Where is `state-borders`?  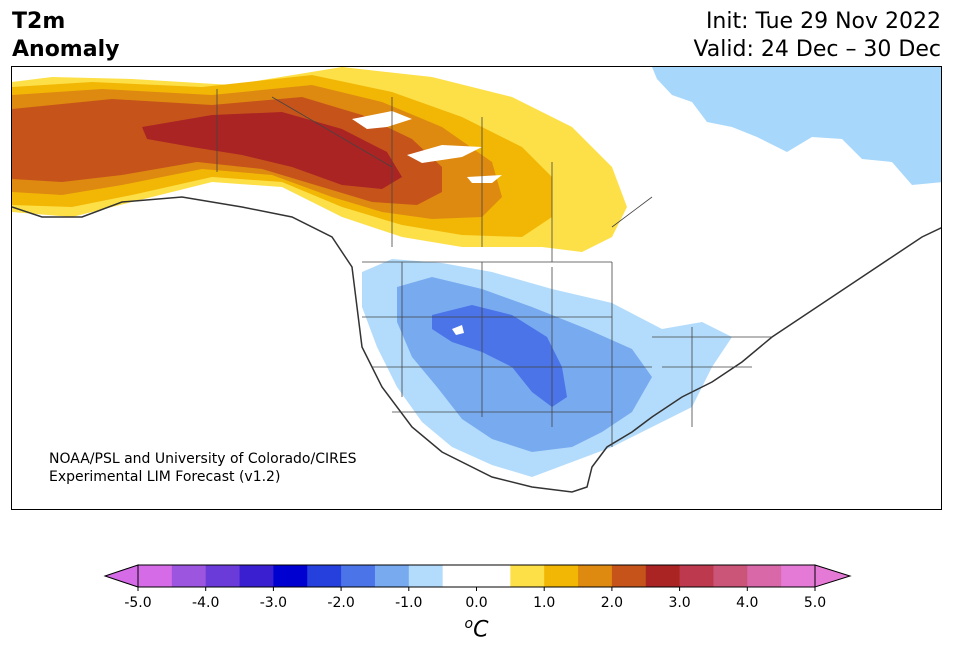
state-borders is located at coordinates (567, 354).